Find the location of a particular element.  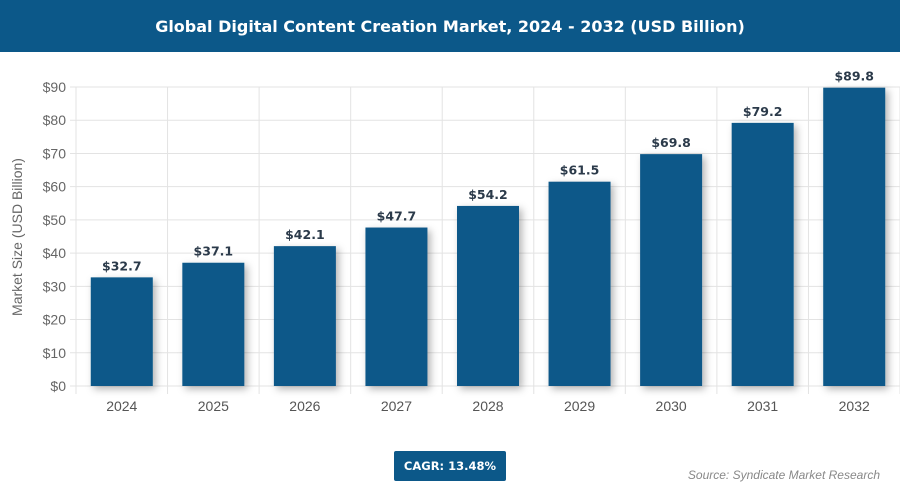

data-label: $42.1 is located at coordinates (305, 234).